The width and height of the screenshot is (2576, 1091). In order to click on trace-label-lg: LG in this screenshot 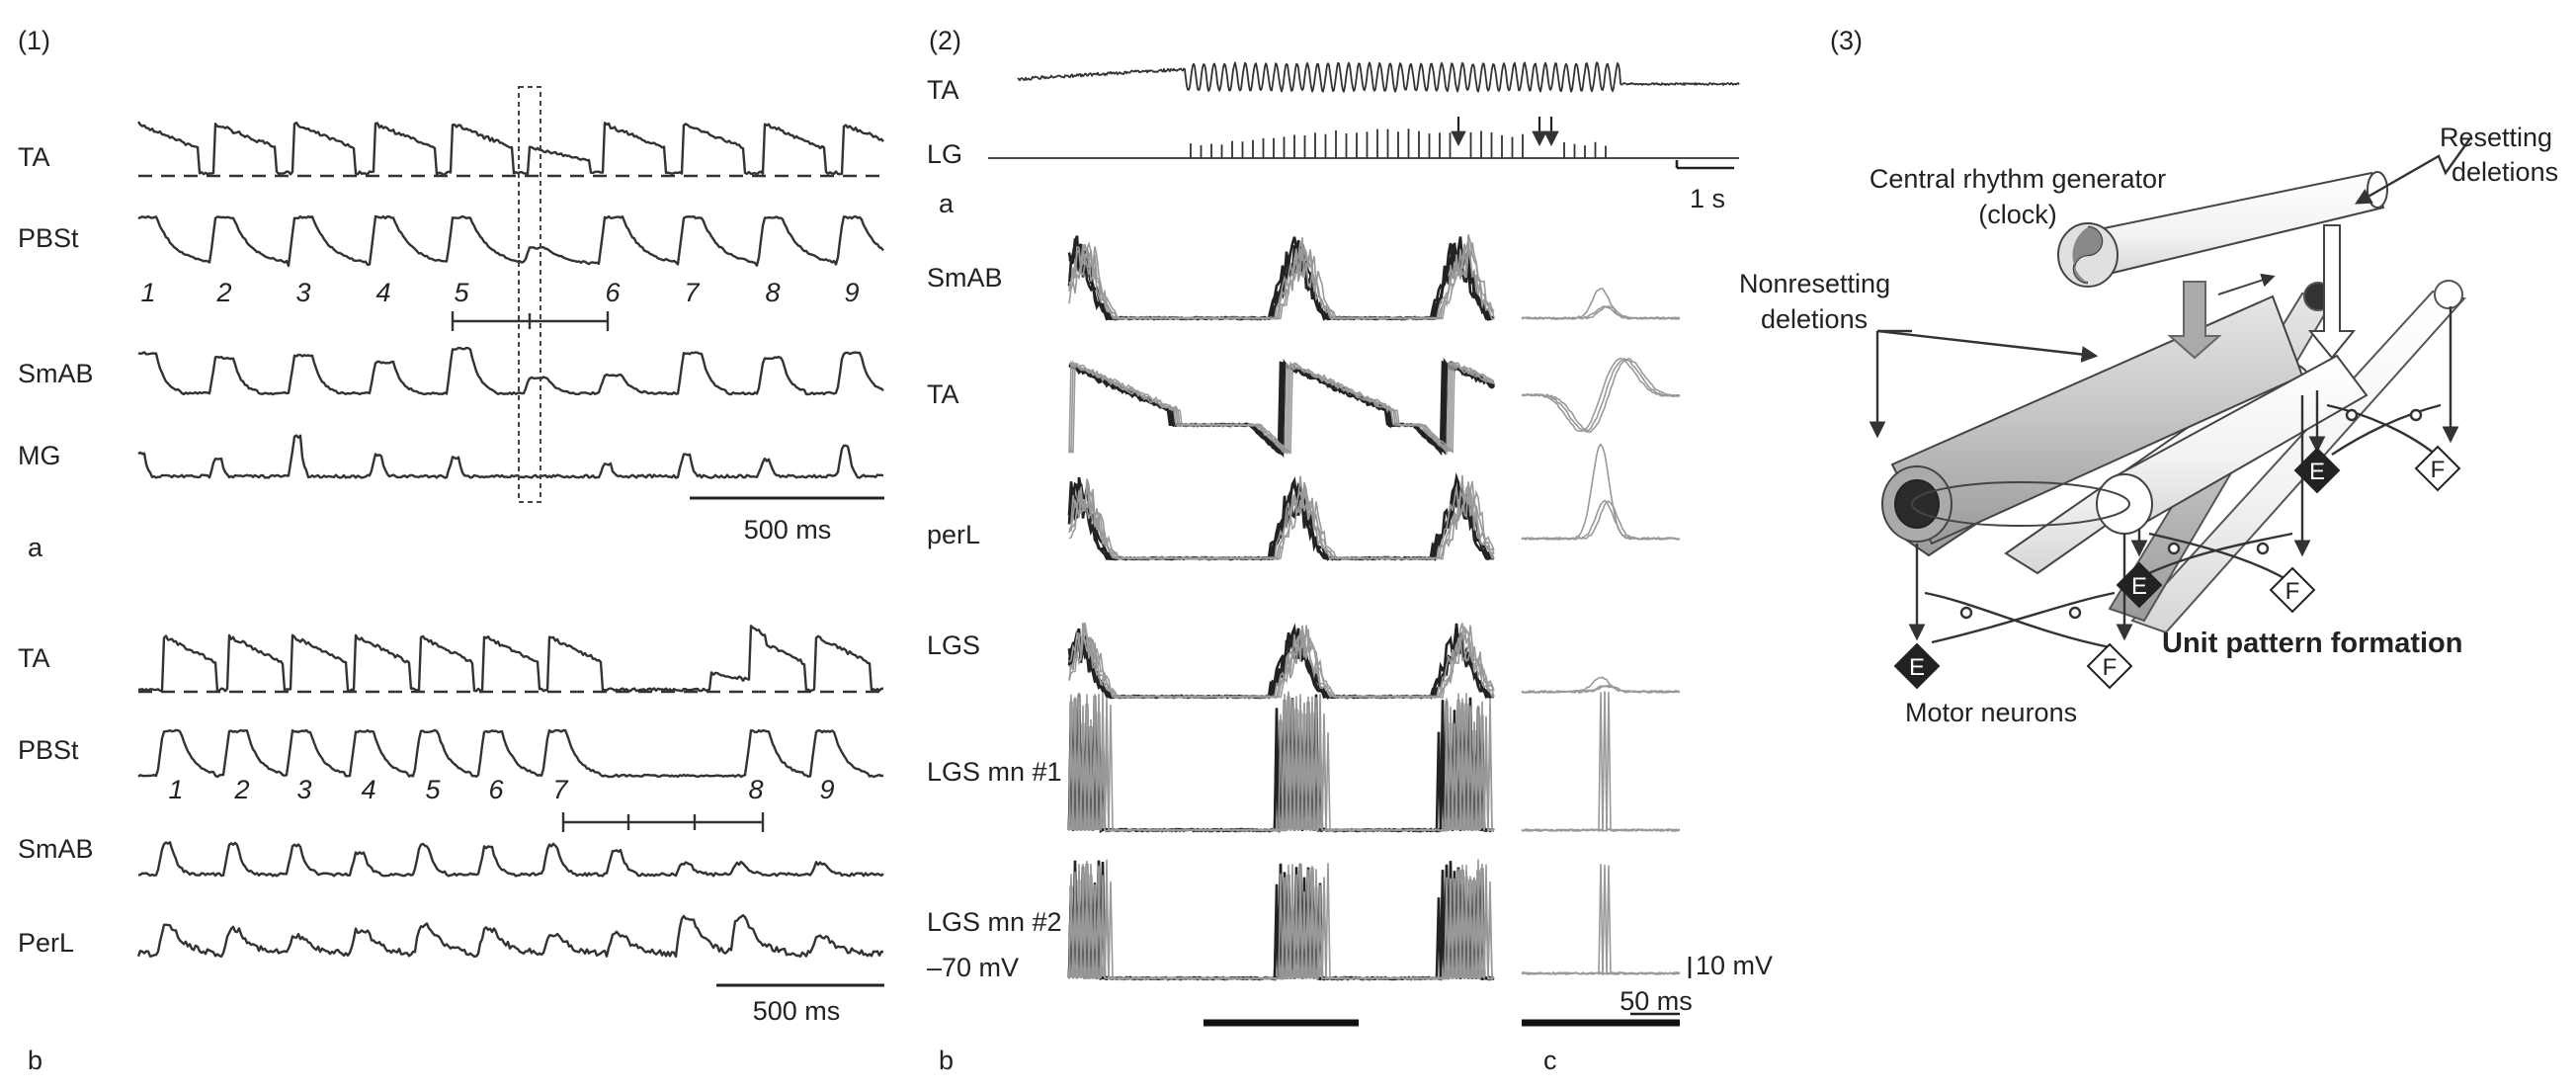, I will do `click(944, 154)`.